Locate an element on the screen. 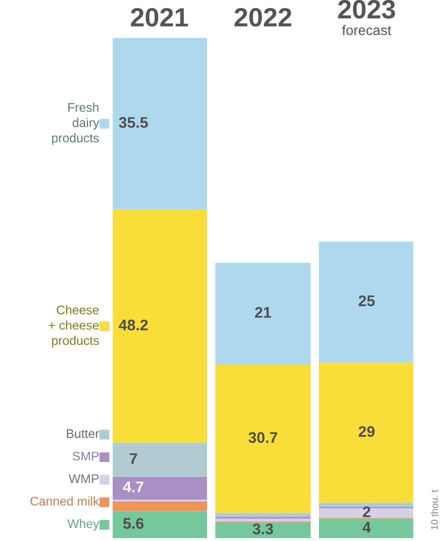 Image resolution: width=442 pixels, height=541 pixels. legend-label: Butter is located at coordinates (83, 433).